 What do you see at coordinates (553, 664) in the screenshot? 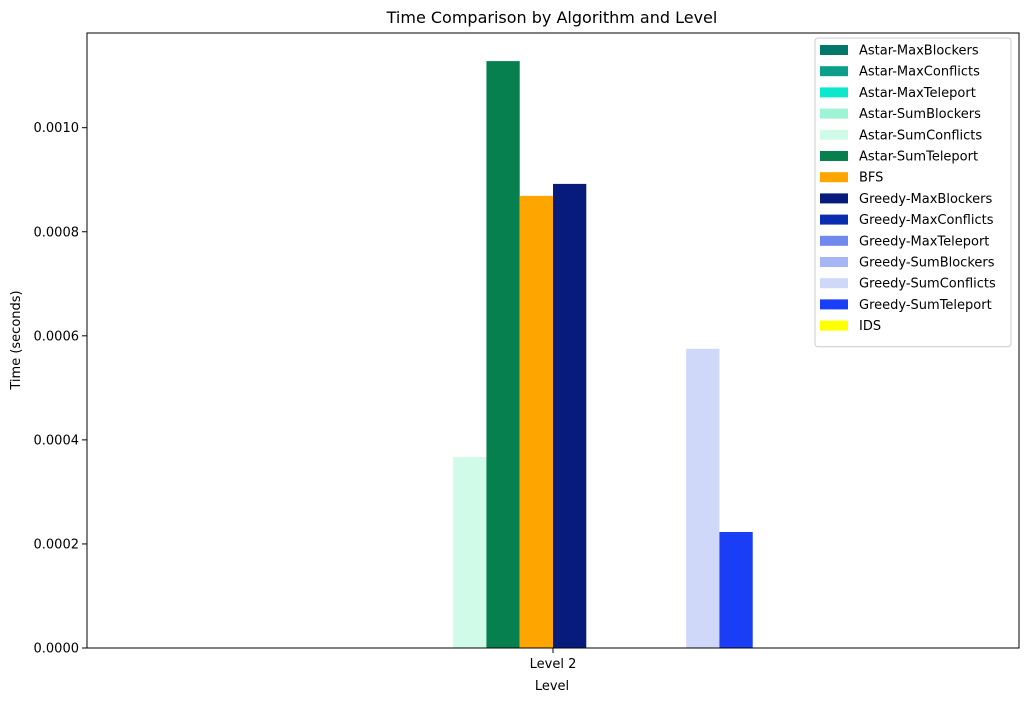
I see `x-tick-label: Level 2` at bounding box center [553, 664].